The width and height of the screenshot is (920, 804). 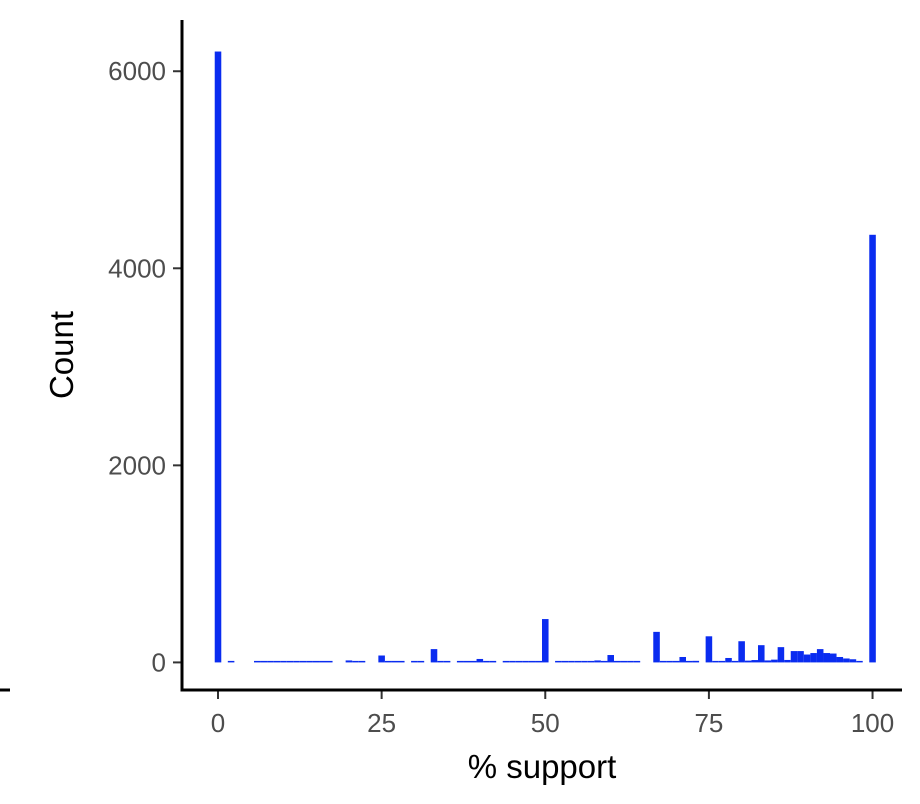 I want to click on x-tick-label: 75, so click(x=708, y=723).